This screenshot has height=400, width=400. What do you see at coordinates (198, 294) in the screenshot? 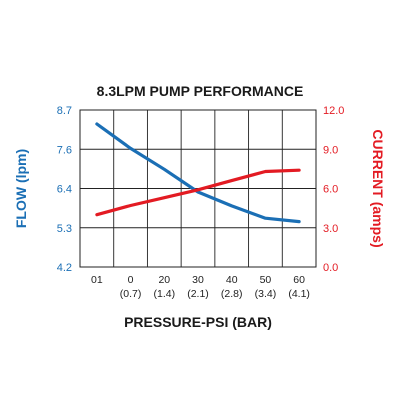
I see `x-tick-label-bar: (2.1)` at bounding box center [198, 294].